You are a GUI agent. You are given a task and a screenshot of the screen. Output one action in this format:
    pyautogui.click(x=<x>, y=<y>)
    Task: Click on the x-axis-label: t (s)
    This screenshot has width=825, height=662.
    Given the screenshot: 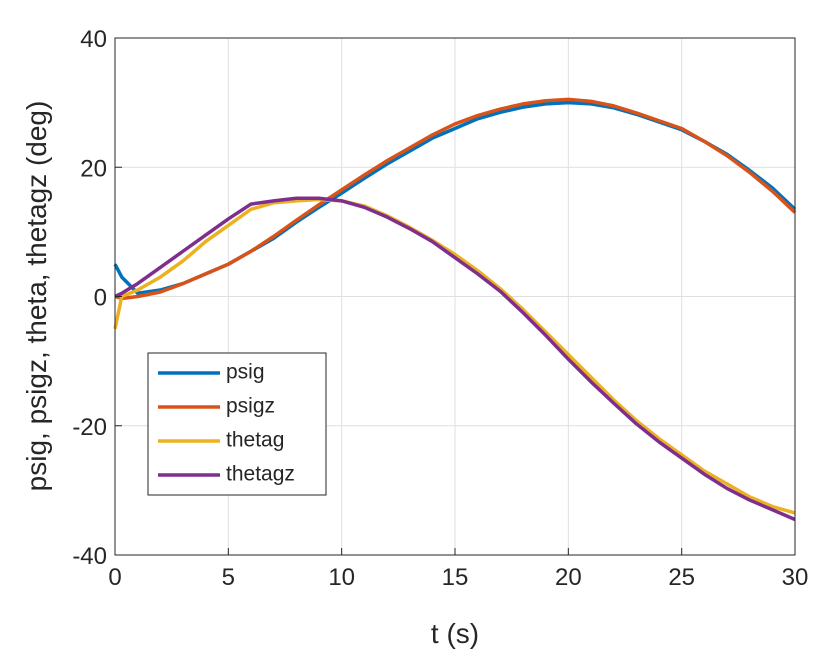 What is the action you would take?
    pyautogui.click(x=455, y=633)
    